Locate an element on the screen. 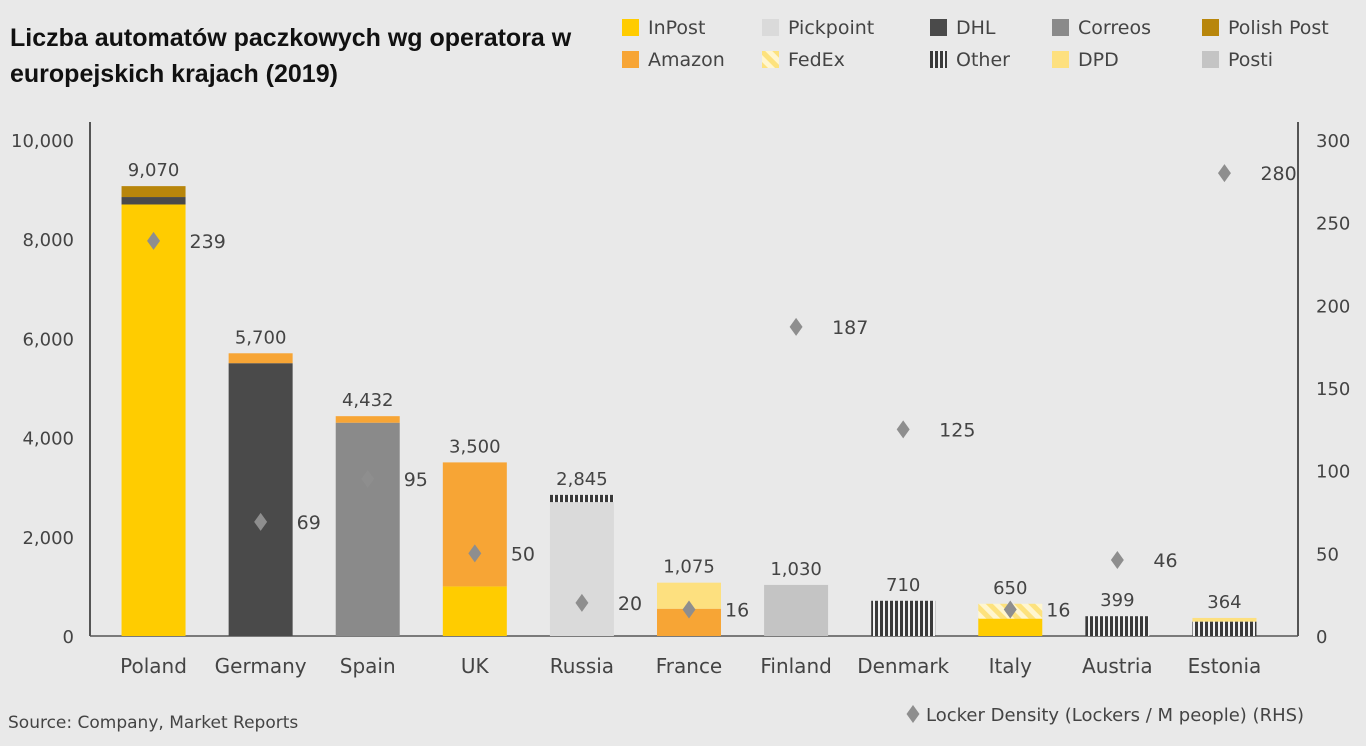 This screenshot has height=746, width=1366. legend-swatch-polish-post is located at coordinates (1210, 27).